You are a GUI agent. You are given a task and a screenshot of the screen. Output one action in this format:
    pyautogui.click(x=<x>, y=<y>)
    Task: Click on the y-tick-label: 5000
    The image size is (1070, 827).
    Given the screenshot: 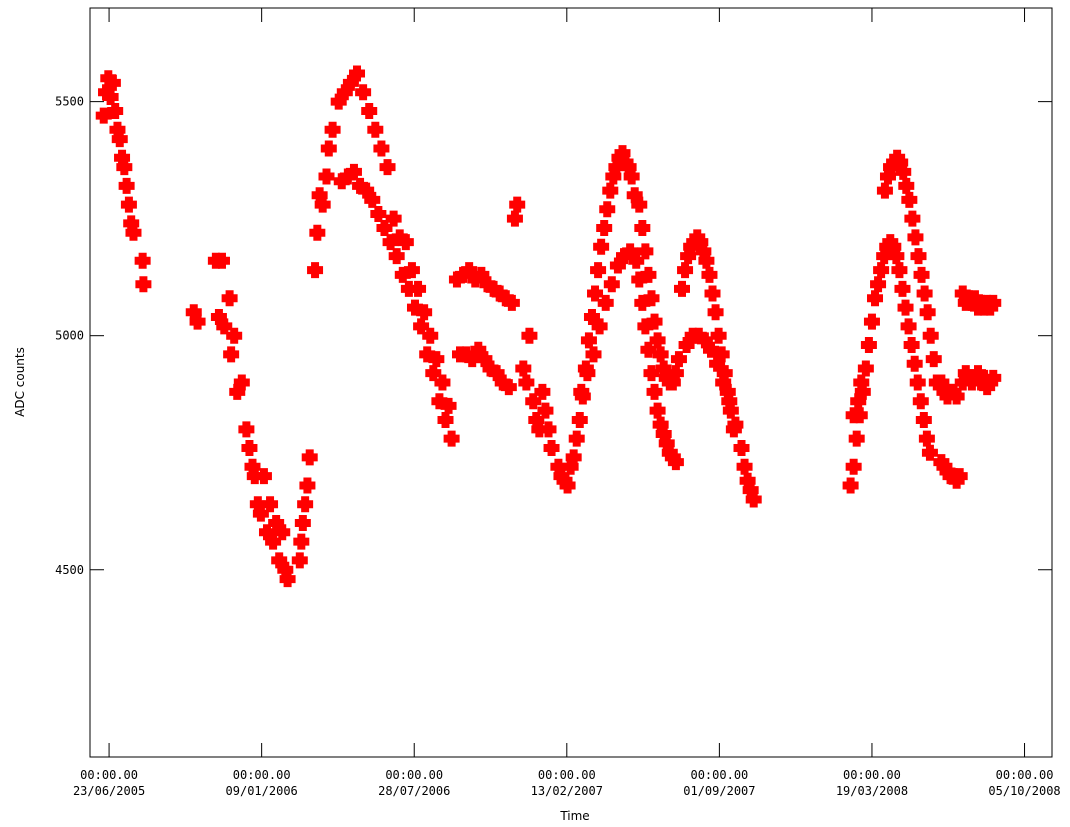 What is the action you would take?
    pyautogui.click(x=69, y=336)
    